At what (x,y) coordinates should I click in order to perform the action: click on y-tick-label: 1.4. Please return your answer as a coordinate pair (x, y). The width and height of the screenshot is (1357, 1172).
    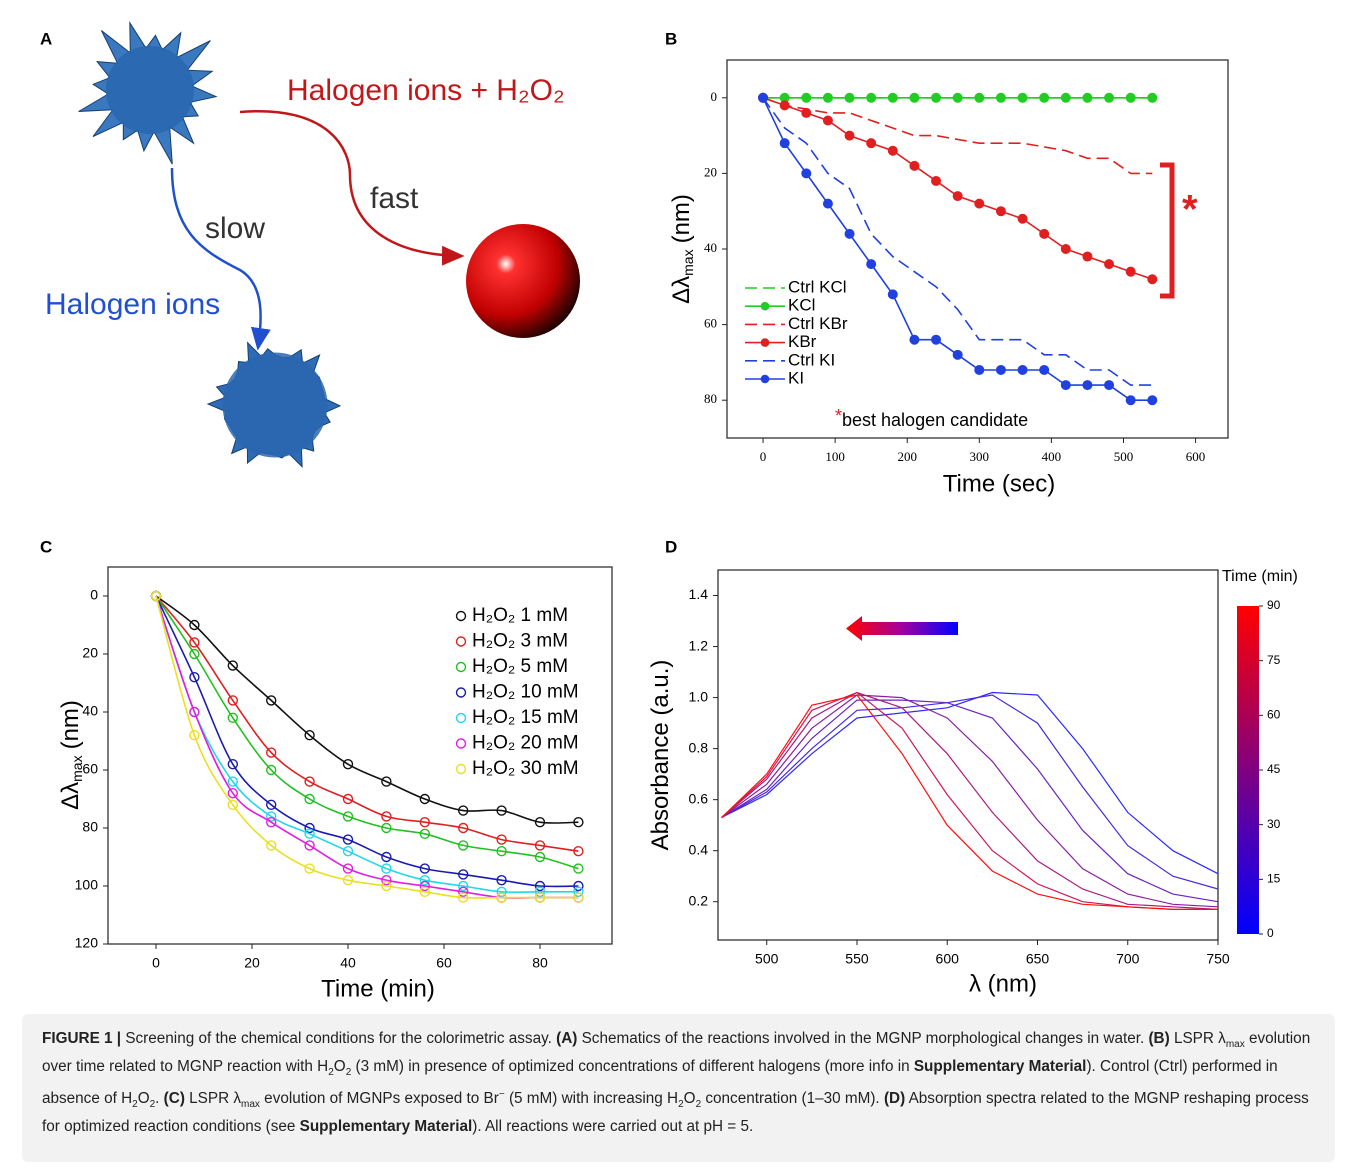
    Looking at the image, I should click on (699, 594).